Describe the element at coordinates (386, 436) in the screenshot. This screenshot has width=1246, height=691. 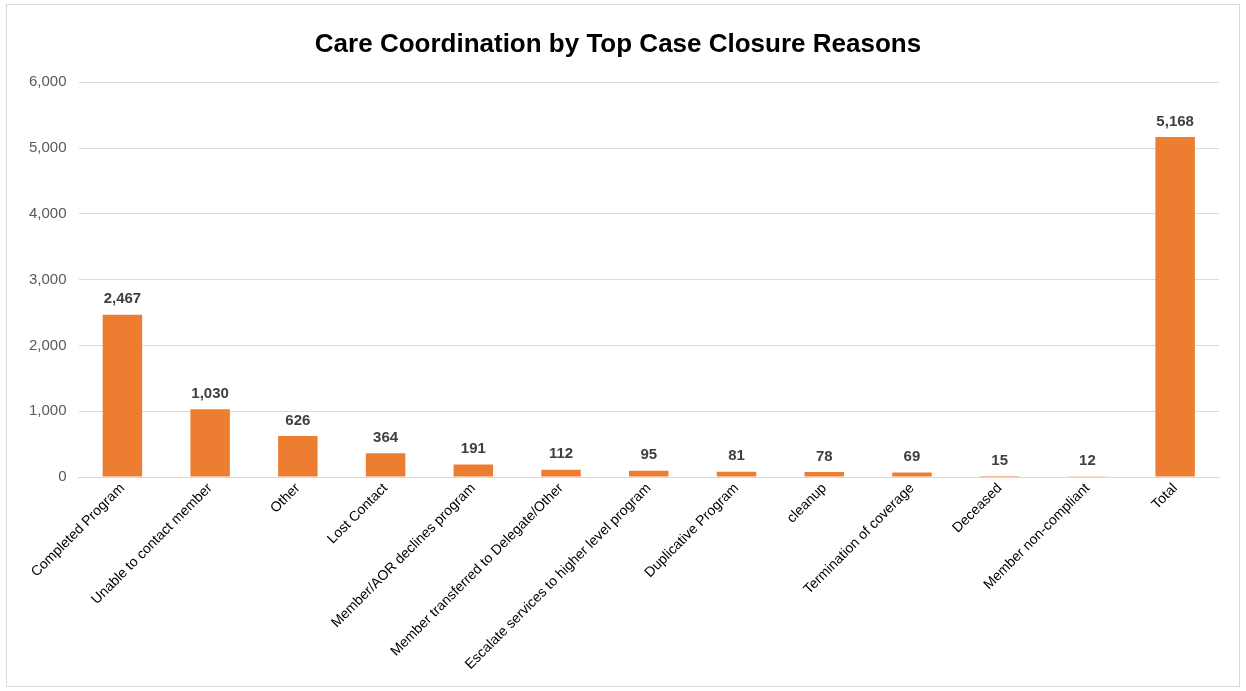
I see `data-label: 364` at that location.